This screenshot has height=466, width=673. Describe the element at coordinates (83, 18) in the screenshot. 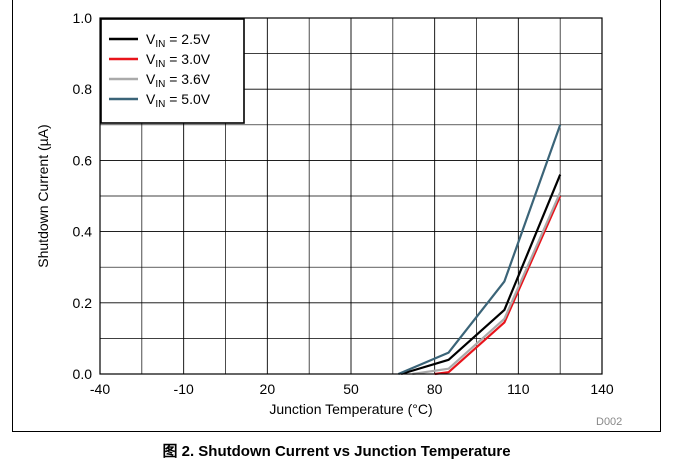

I see `y-tick-label: 1.0` at that location.